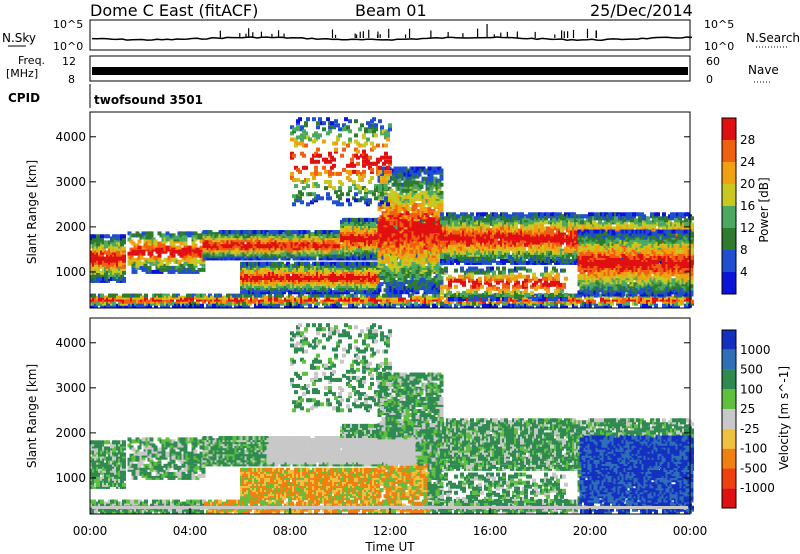 Image resolution: width=800 pixels, height=554 pixels. I want to click on freq-right-label: Nave, so click(763, 70).